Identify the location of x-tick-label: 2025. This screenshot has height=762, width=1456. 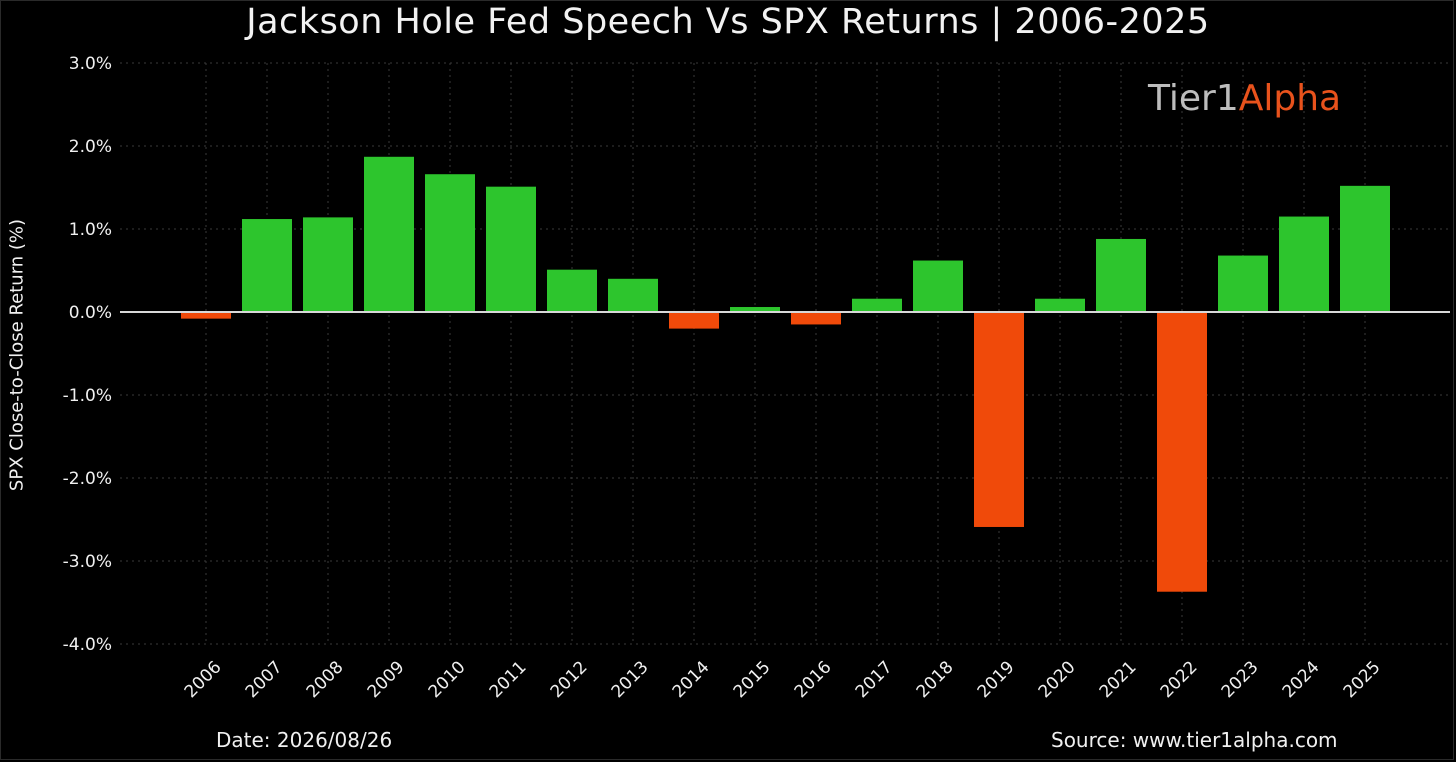
(1362, 679).